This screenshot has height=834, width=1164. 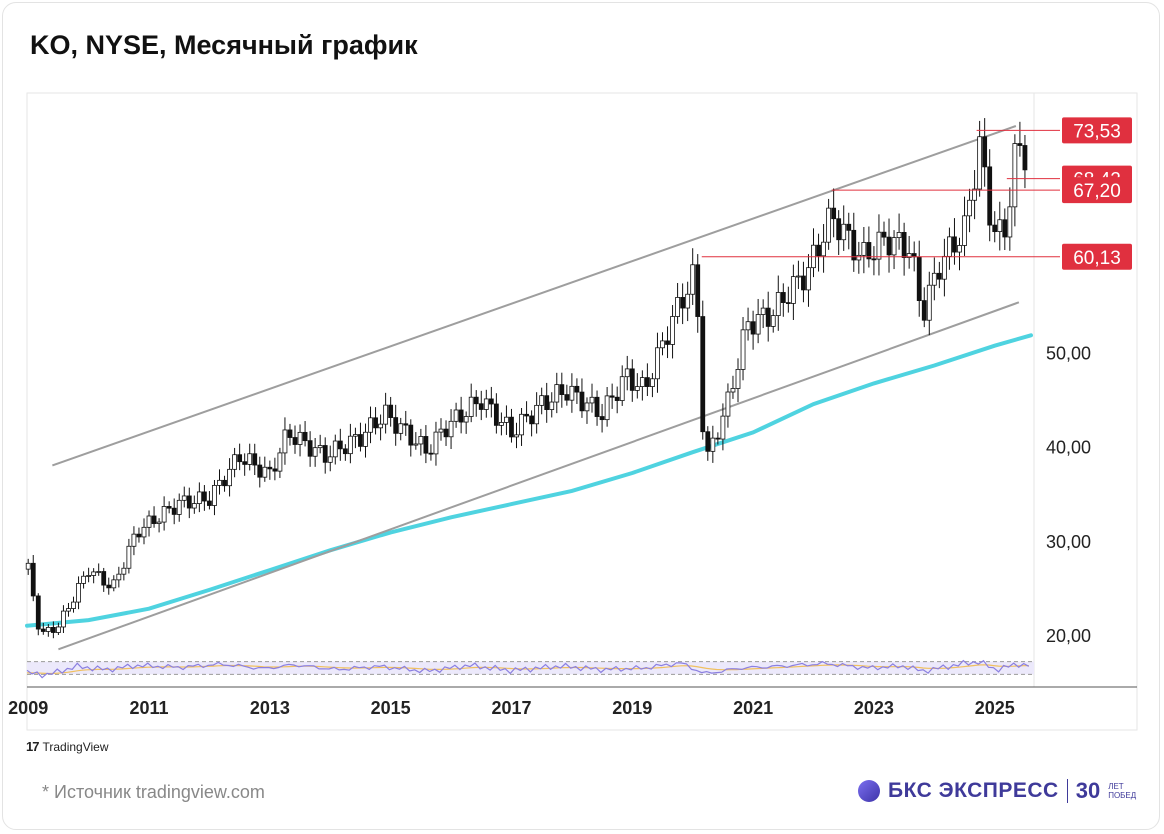 What do you see at coordinates (1088, 790) in the screenshot?
I see `brand-years: 30` at bounding box center [1088, 790].